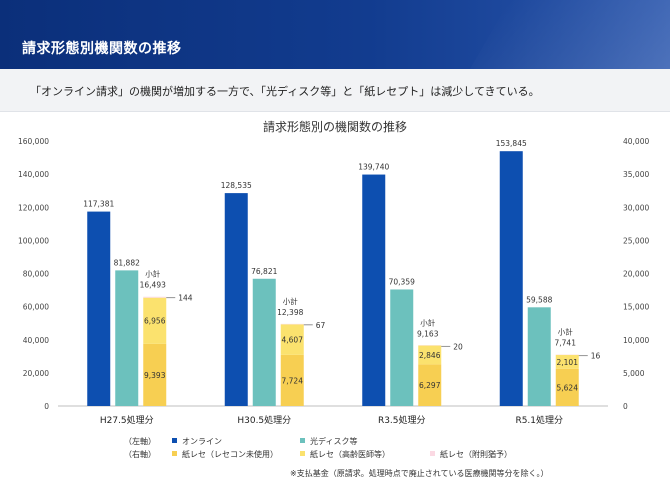 This screenshot has width=670, height=500. I want to click on legend-label: 光ディスク等, so click(333, 441).